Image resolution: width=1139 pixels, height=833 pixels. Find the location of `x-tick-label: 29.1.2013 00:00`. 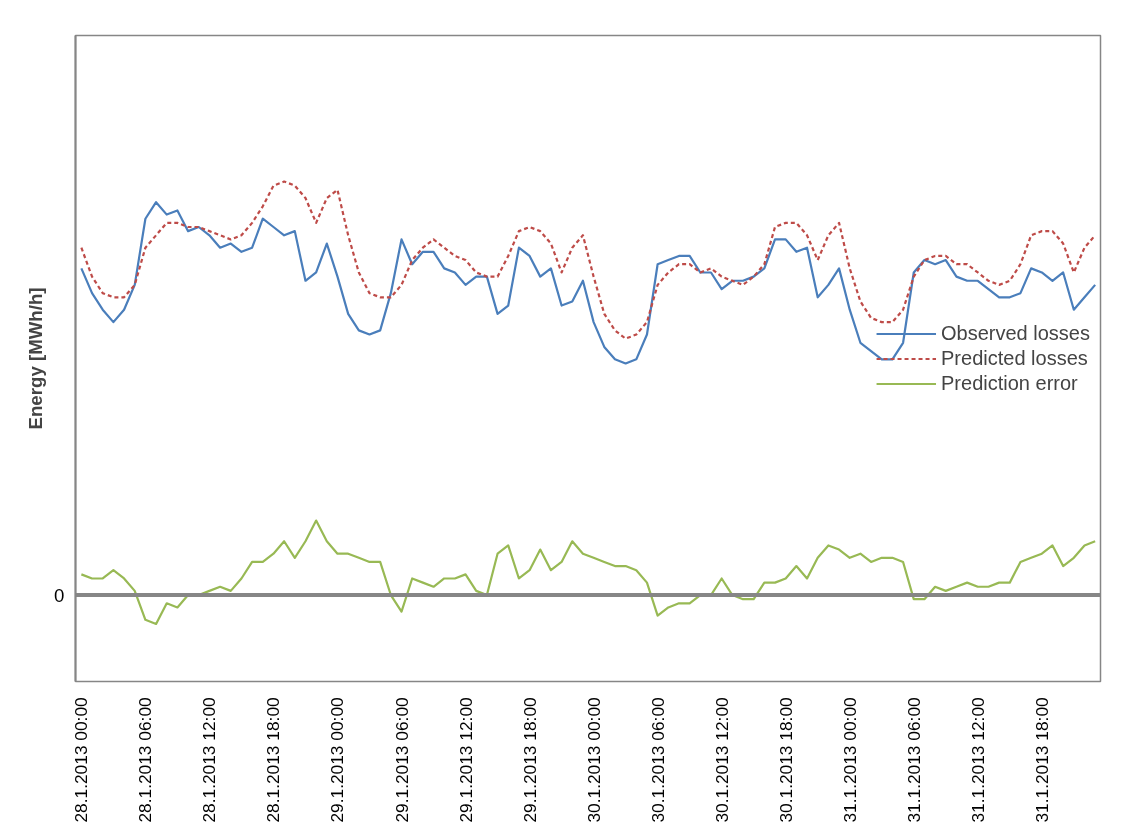

x-tick-label: 29.1.2013 00:00 is located at coordinates (337, 760).